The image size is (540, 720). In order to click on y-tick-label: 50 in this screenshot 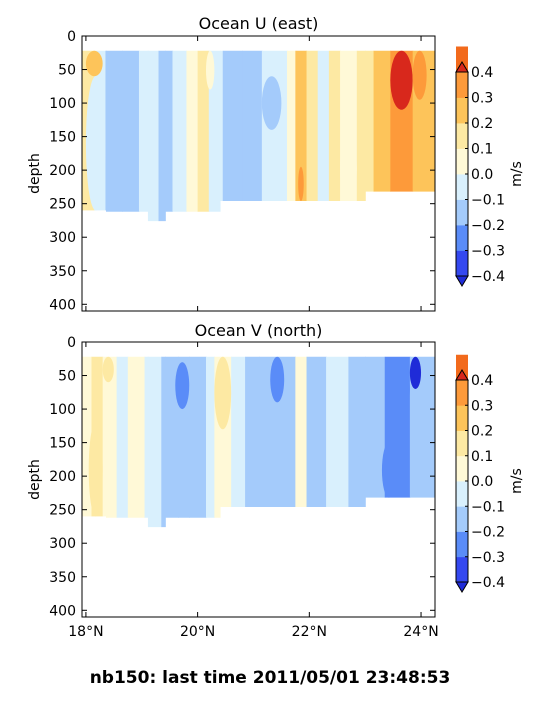, I will do `click(67, 377)`.